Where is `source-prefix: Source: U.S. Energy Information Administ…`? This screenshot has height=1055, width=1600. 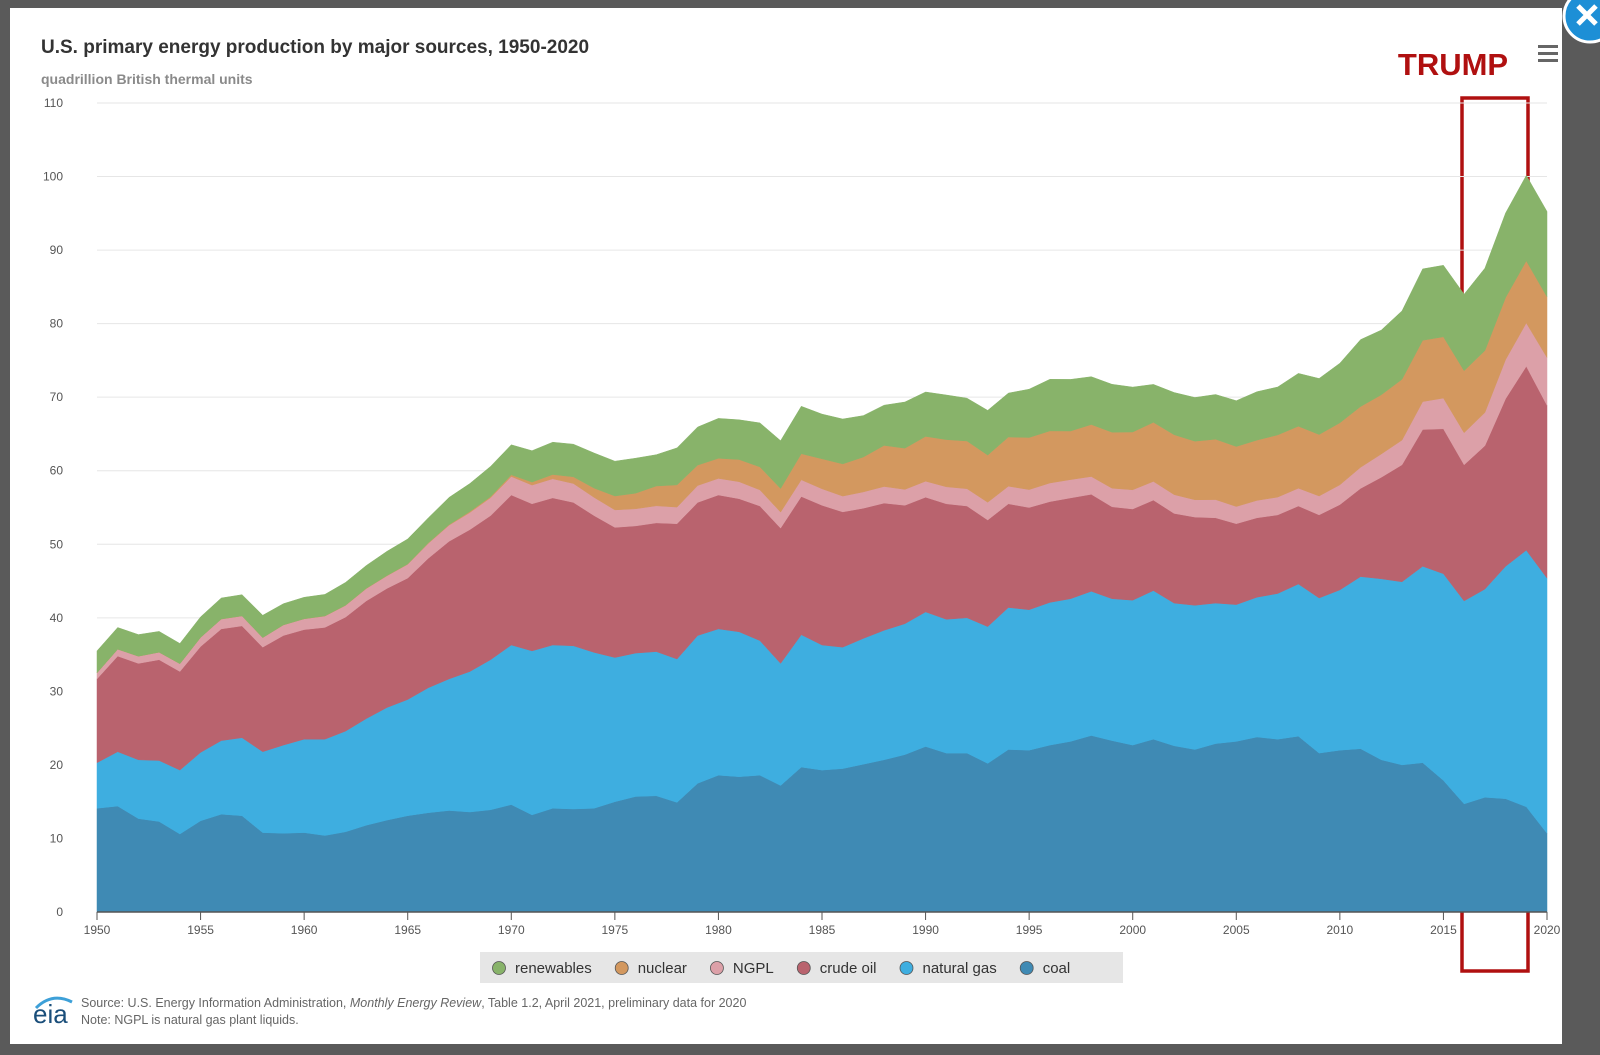
source-prefix: Source: U.S. Energy Information Administ… is located at coordinates (215, 1003).